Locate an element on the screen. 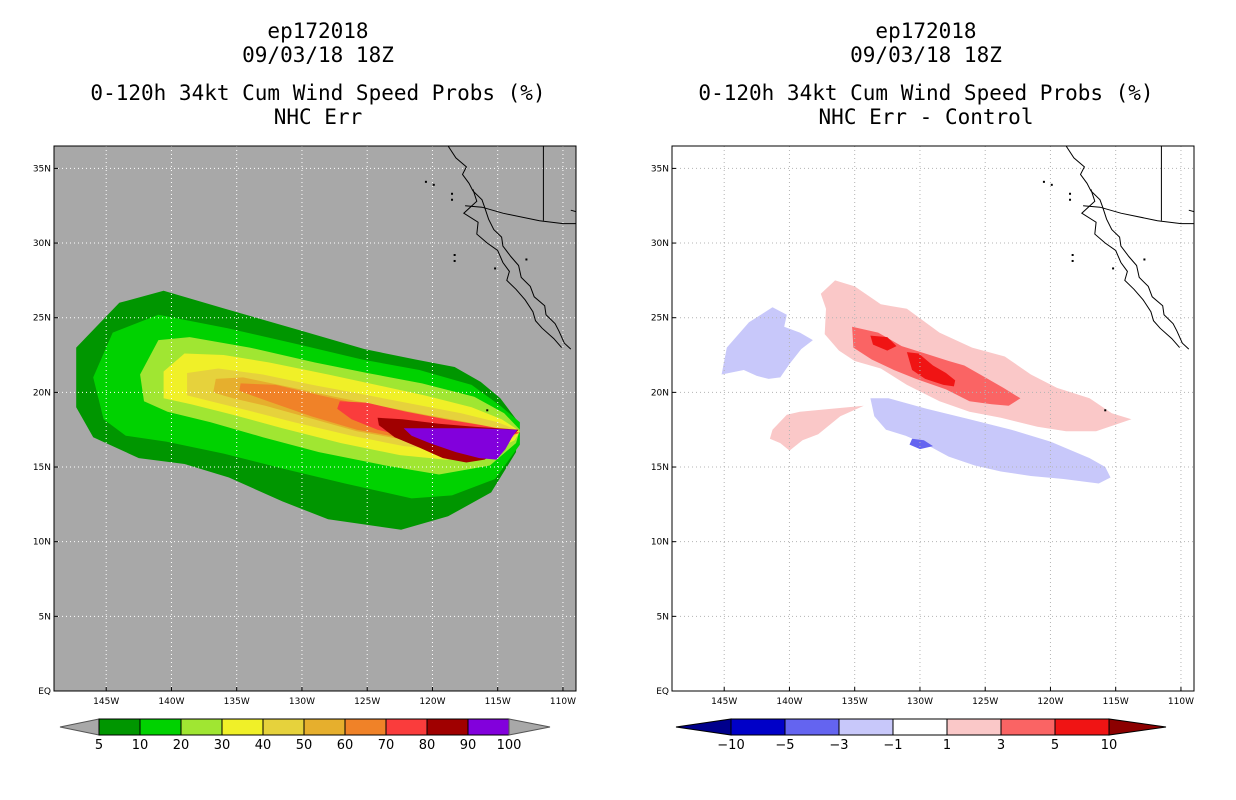 This screenshot has height=800, width=1236. right-colorbar-label: 3 is located at coordinates (1001, 745).